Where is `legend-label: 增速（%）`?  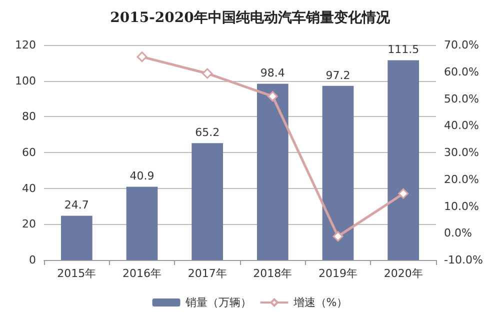 legend-label: 增速（%） is located at coordinates (320, 302).